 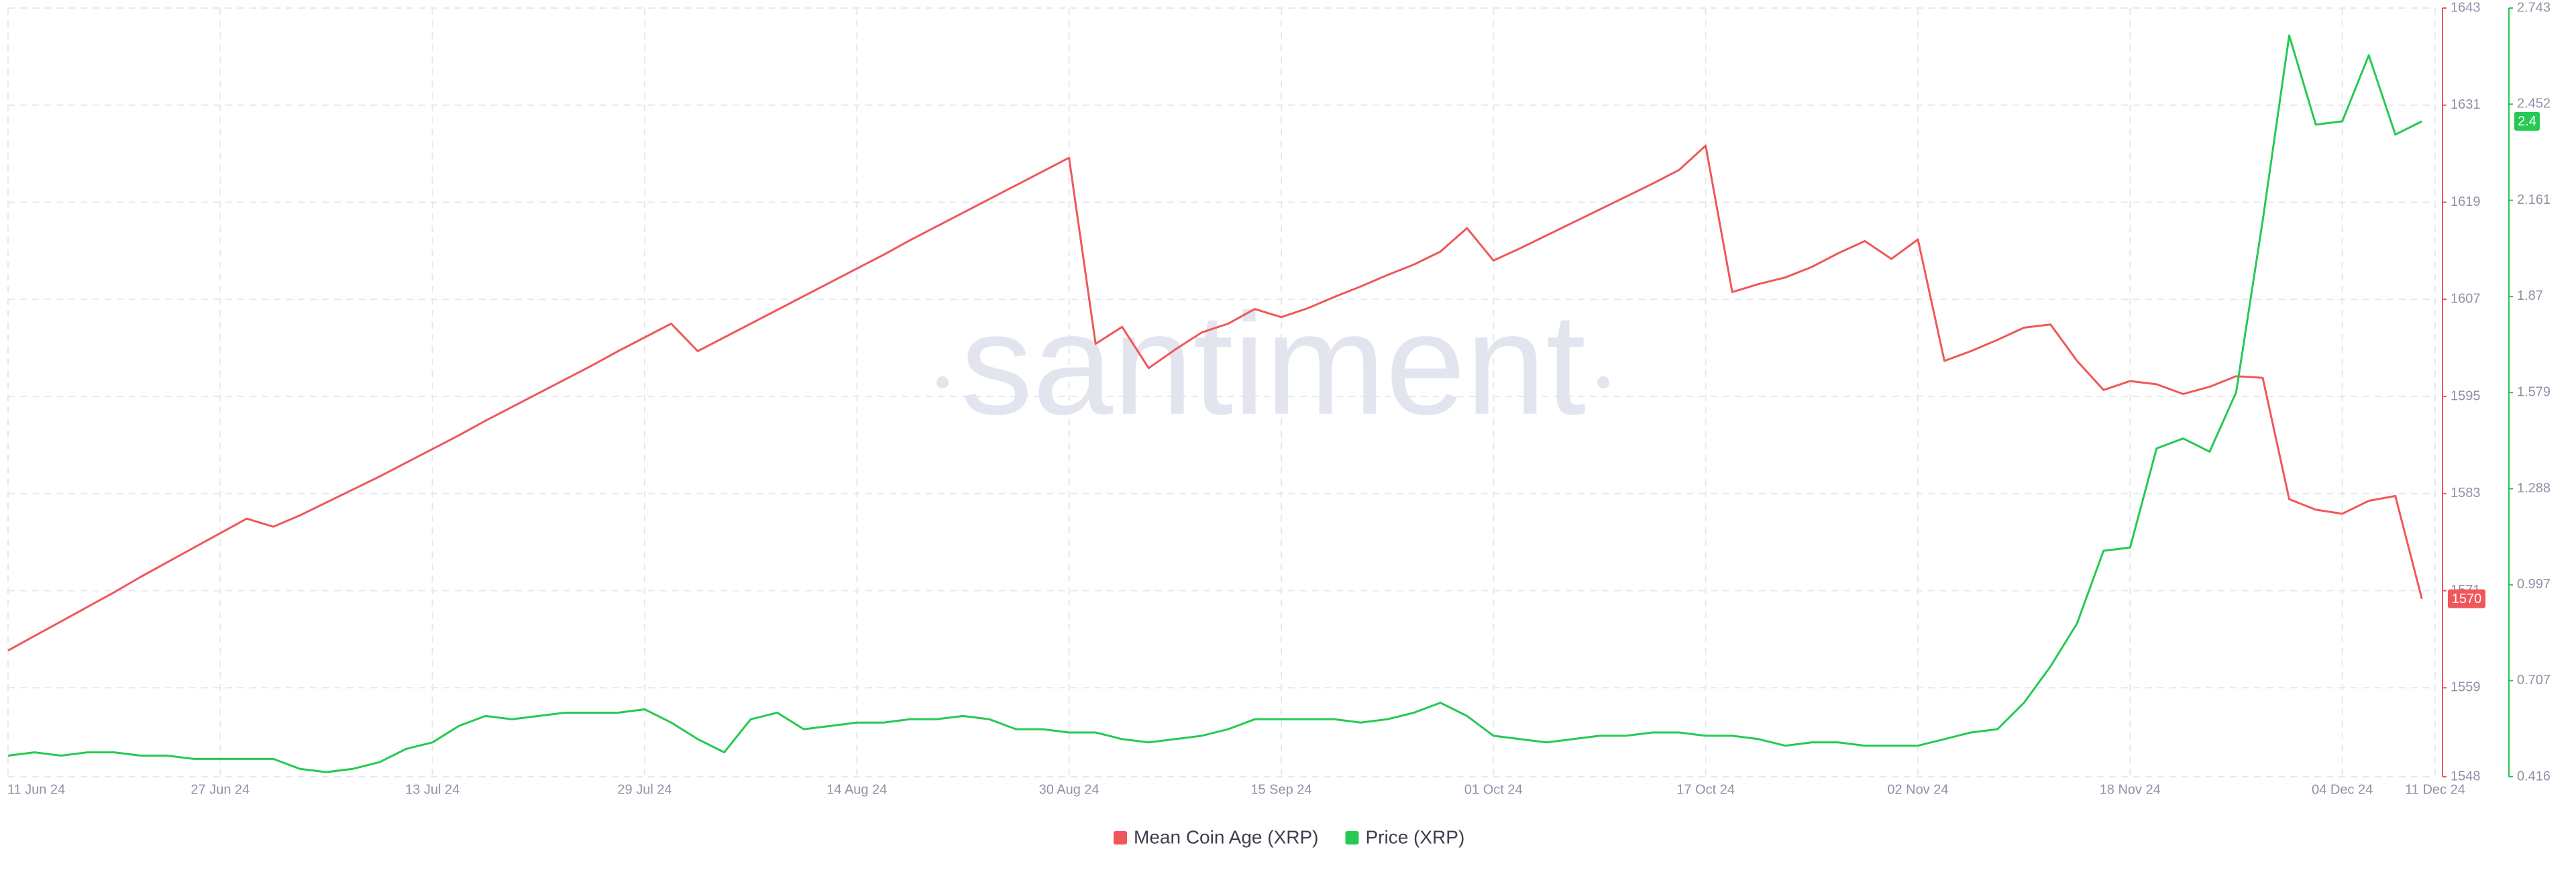 I want to click on y-tick-label: 1607, so click(x=2466, y=299).